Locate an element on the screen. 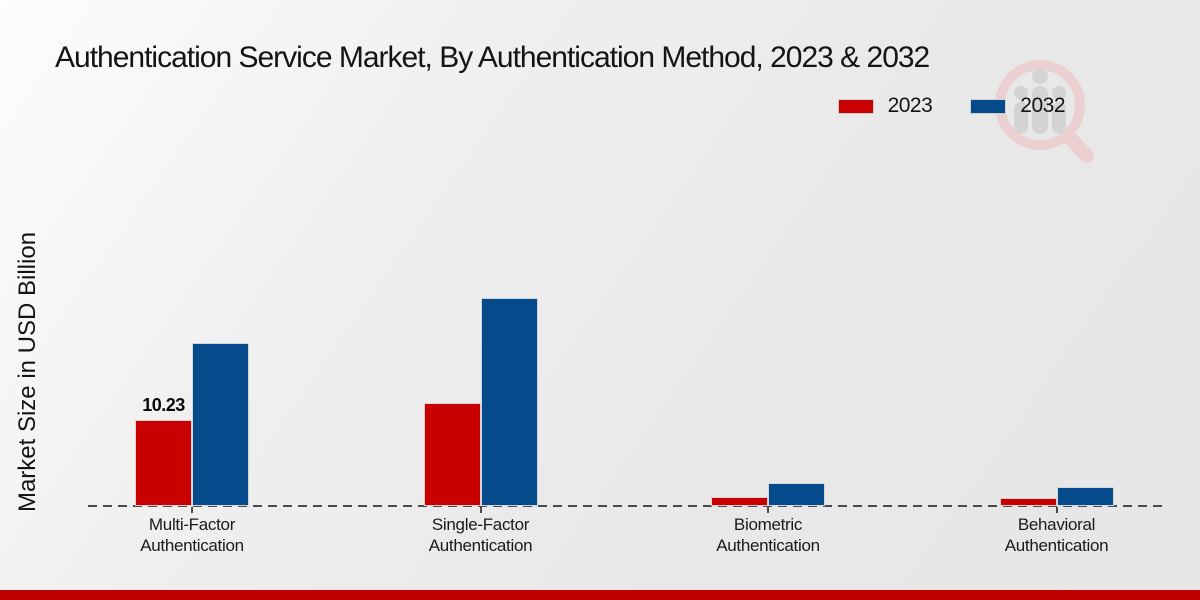  bar-2023-biometric is located at coordinates (739, 501).